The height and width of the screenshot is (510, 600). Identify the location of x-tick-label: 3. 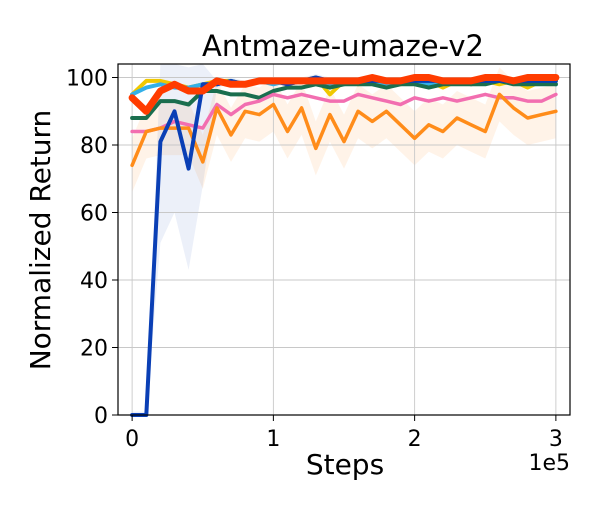
(556, 439).